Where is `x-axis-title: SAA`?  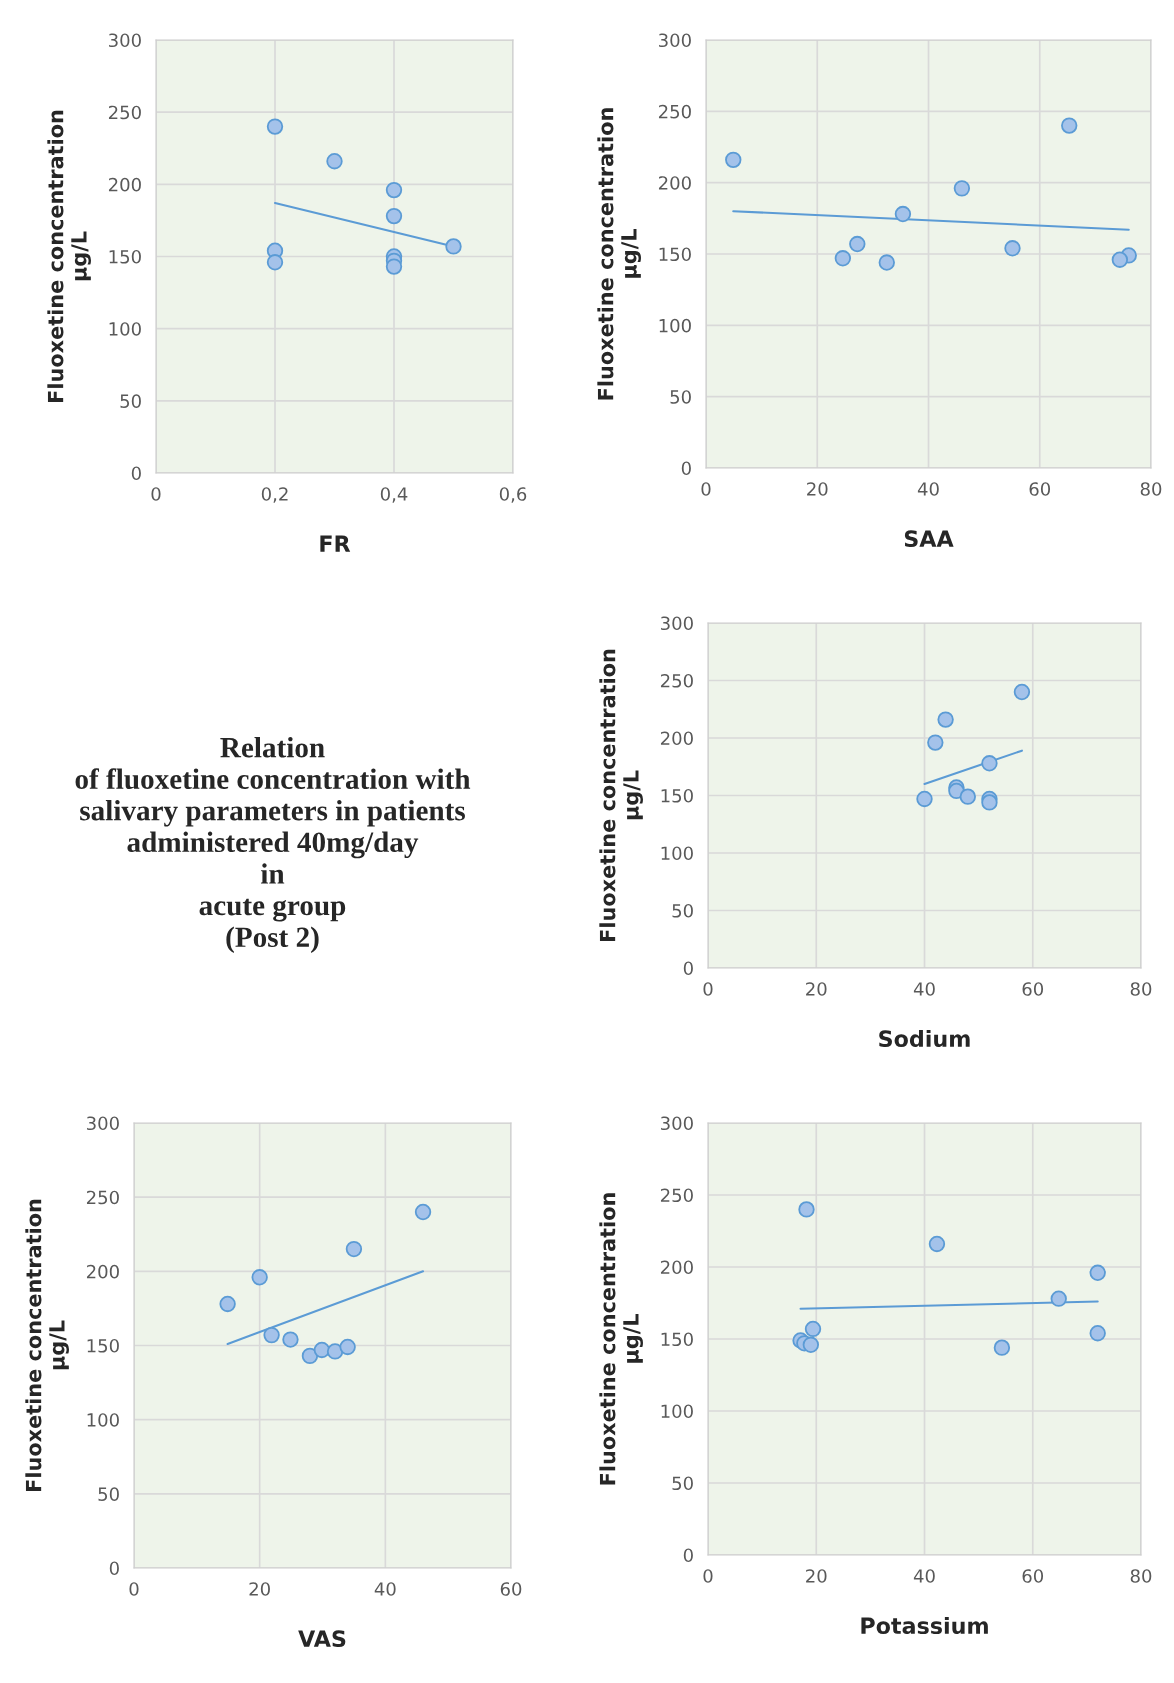
x-axis-title: SAA is located at coordinates (929, 539).